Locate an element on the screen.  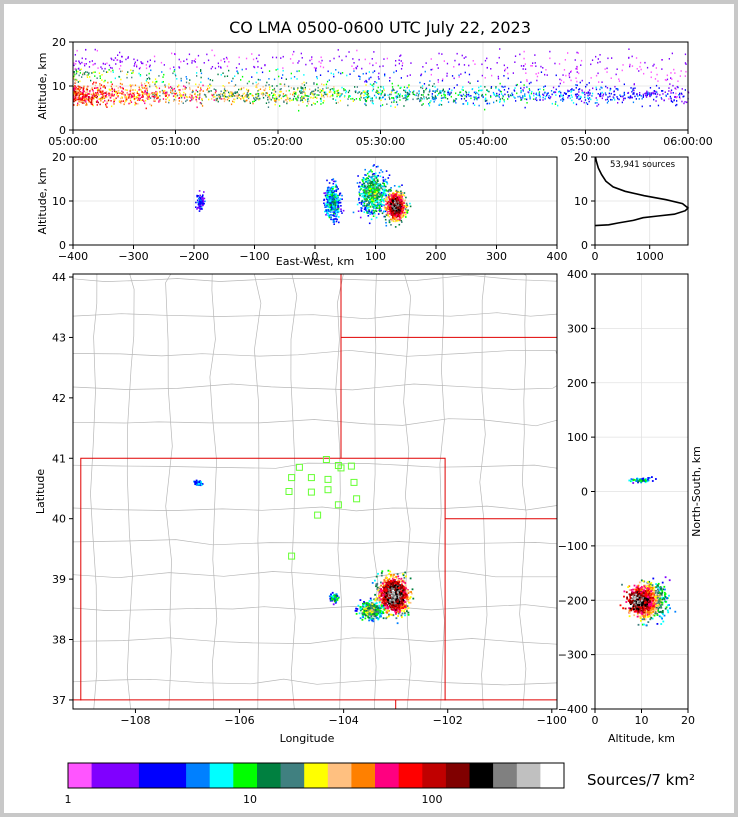
figure-title: CO LMA 0500-0600 UTC July 22, 2023 is located at coordinates (380, 27).